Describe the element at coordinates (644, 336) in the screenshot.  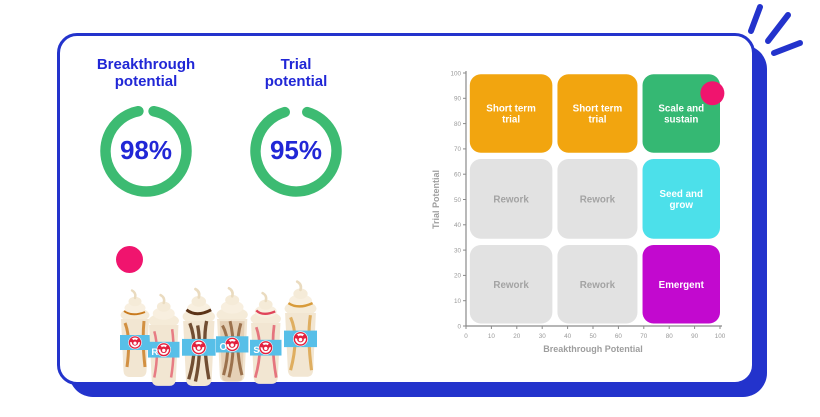
I see `x-tick-label: 70` at that location.